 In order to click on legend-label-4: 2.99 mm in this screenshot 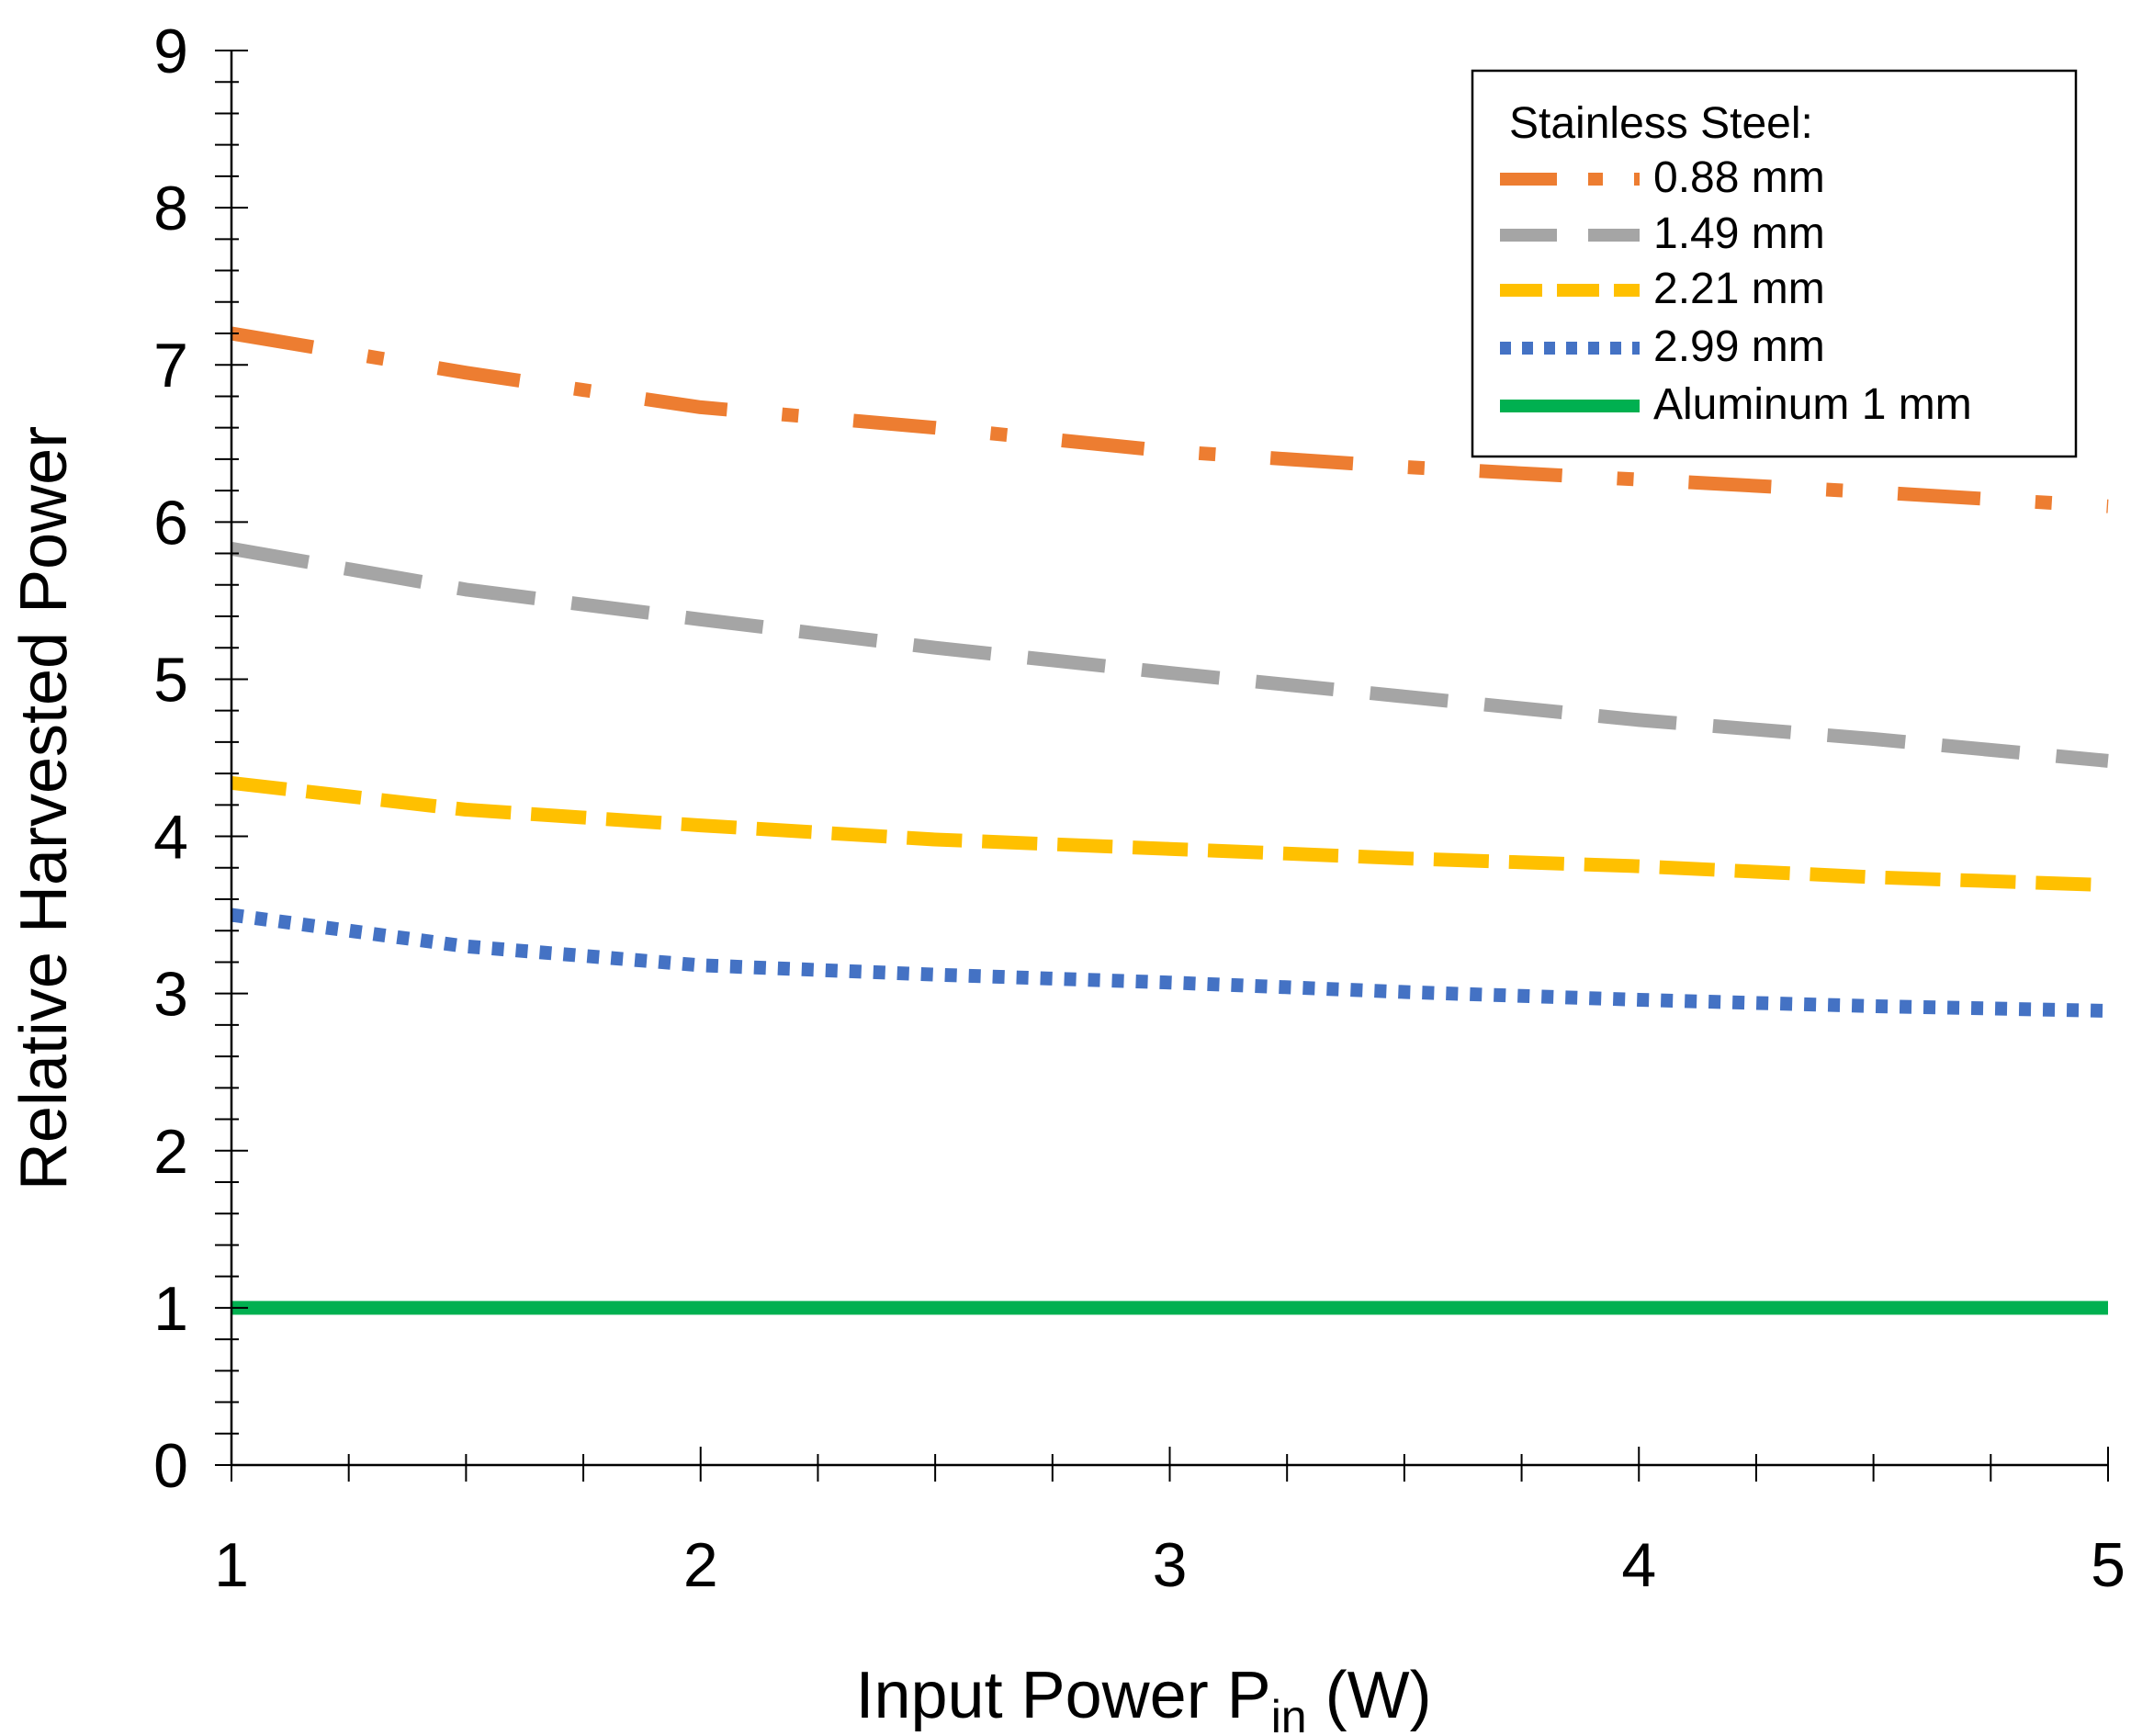, I will do `click(1739, 346)`.